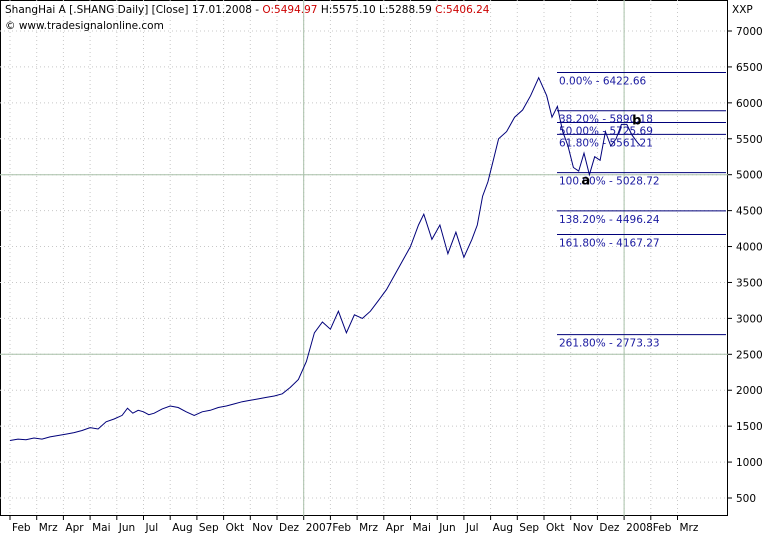  I want to click on axis-unit-label: XXP, so click(742, 10).